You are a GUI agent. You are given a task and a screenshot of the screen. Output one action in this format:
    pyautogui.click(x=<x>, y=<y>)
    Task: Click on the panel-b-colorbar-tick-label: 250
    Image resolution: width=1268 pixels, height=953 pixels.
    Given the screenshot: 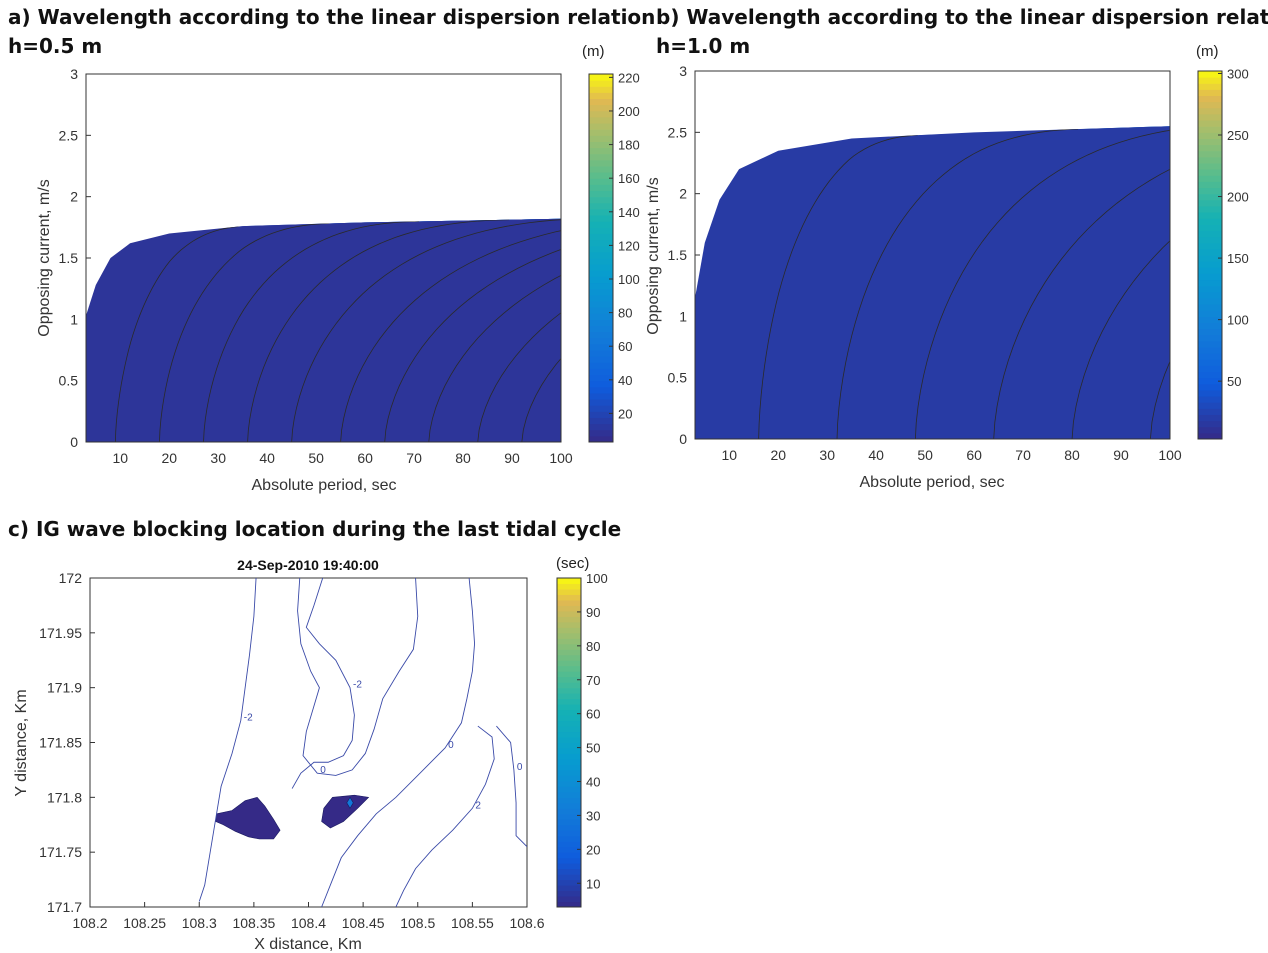 What is the action you would take?
    pyautogui.click(x=1238, y=135)
    